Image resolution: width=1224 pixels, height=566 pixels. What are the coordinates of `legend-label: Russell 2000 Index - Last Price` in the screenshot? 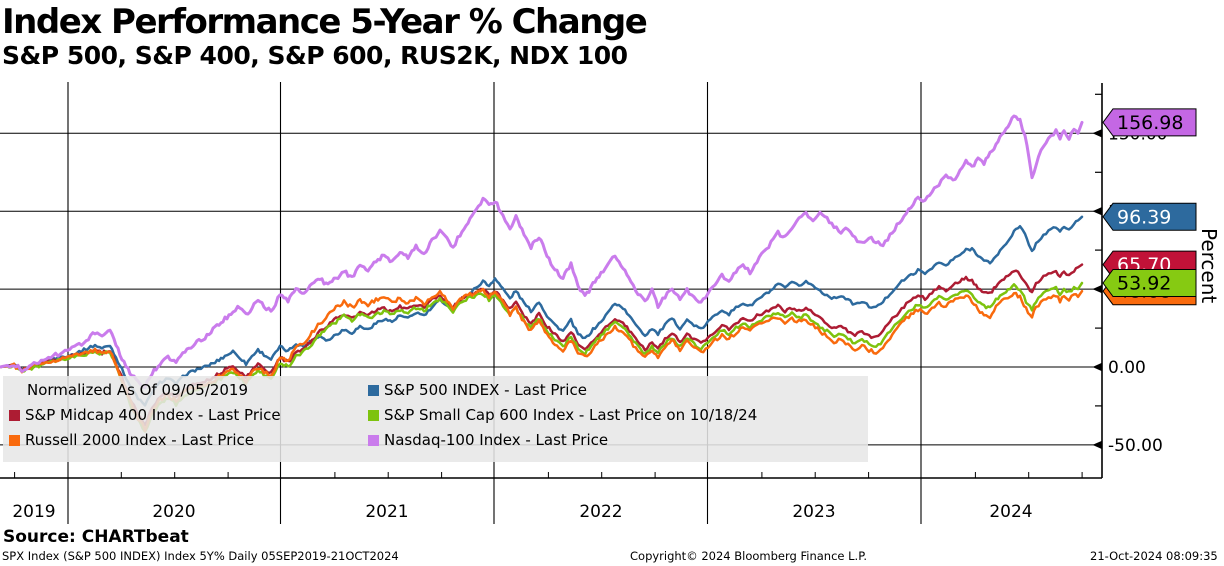 It's located at (140, 440).